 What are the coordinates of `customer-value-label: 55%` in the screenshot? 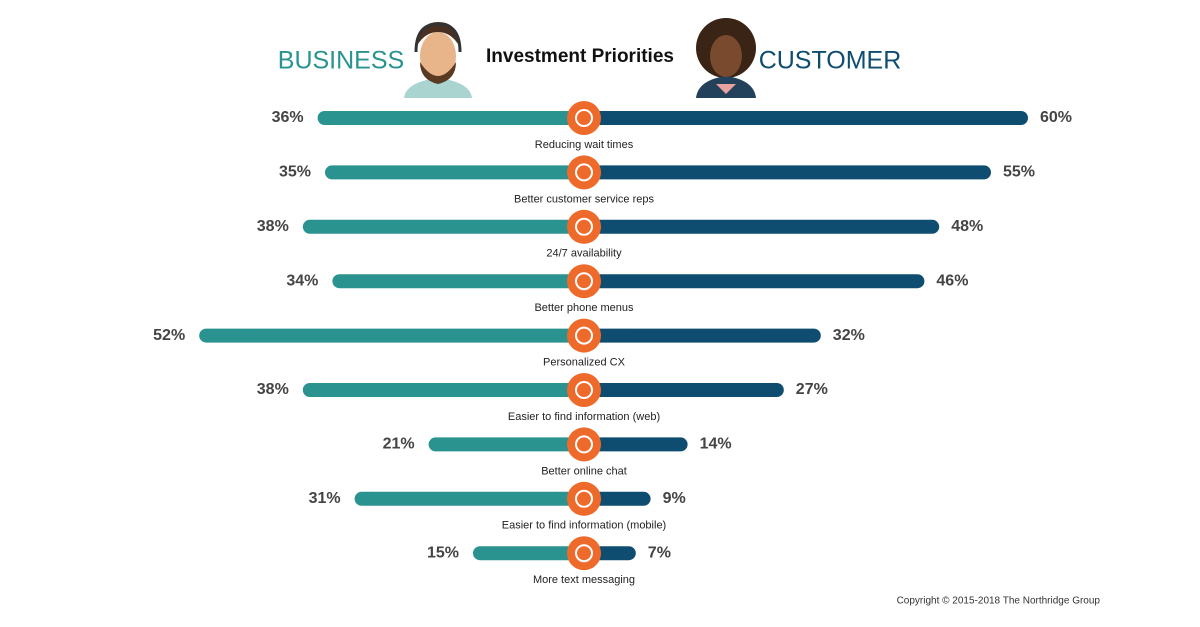 It's located at (1019, 172).